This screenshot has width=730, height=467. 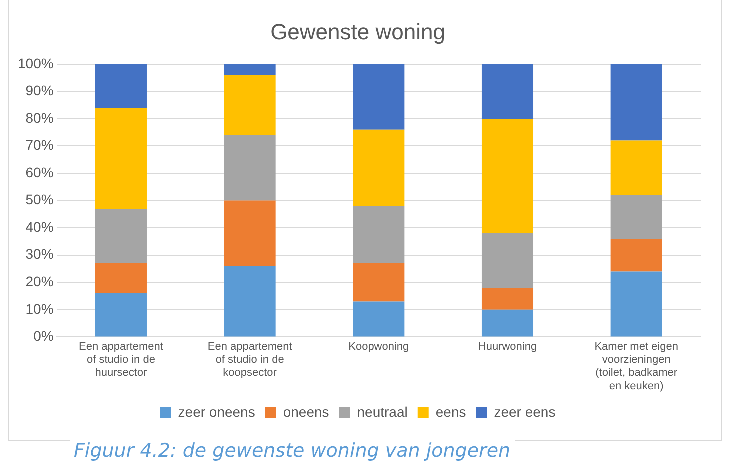 I want to click on y-tick-label: 20%, so click(x=40, y=282).